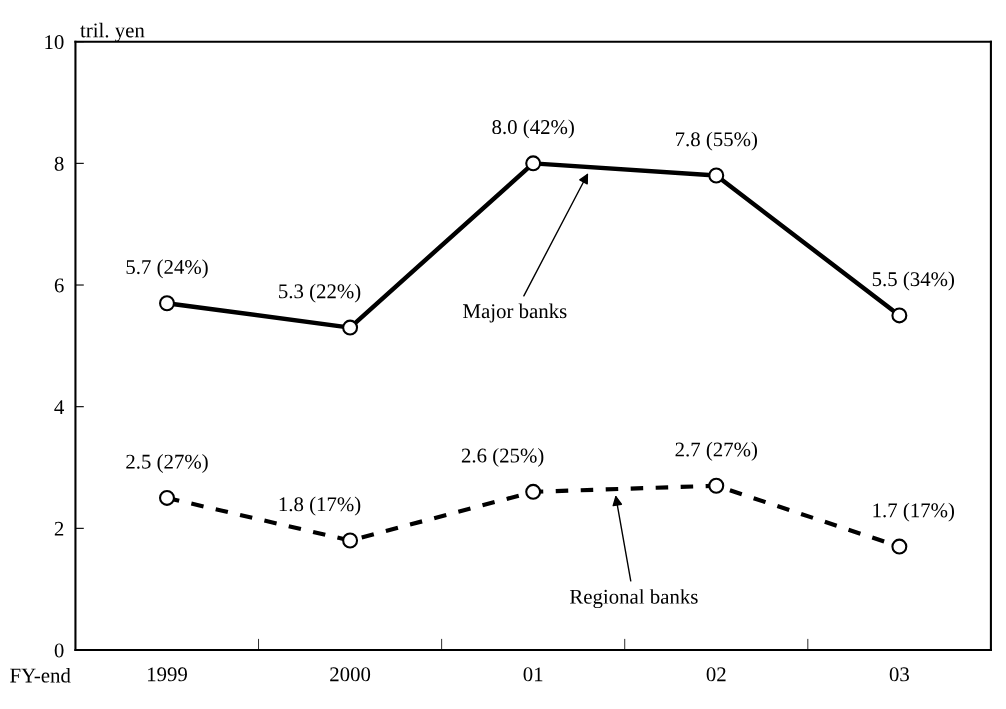  Describe the element at coordinates (59, 650) in the screenshot. I see `y-tick-label: 0` at that location.